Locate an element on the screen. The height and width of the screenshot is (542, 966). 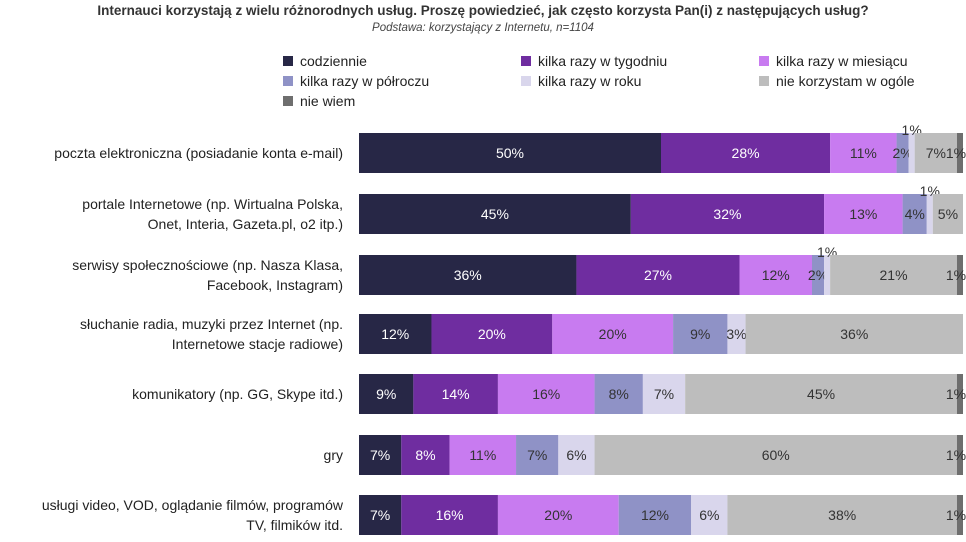
data-label: 4% is located at coordinates (915, 214).